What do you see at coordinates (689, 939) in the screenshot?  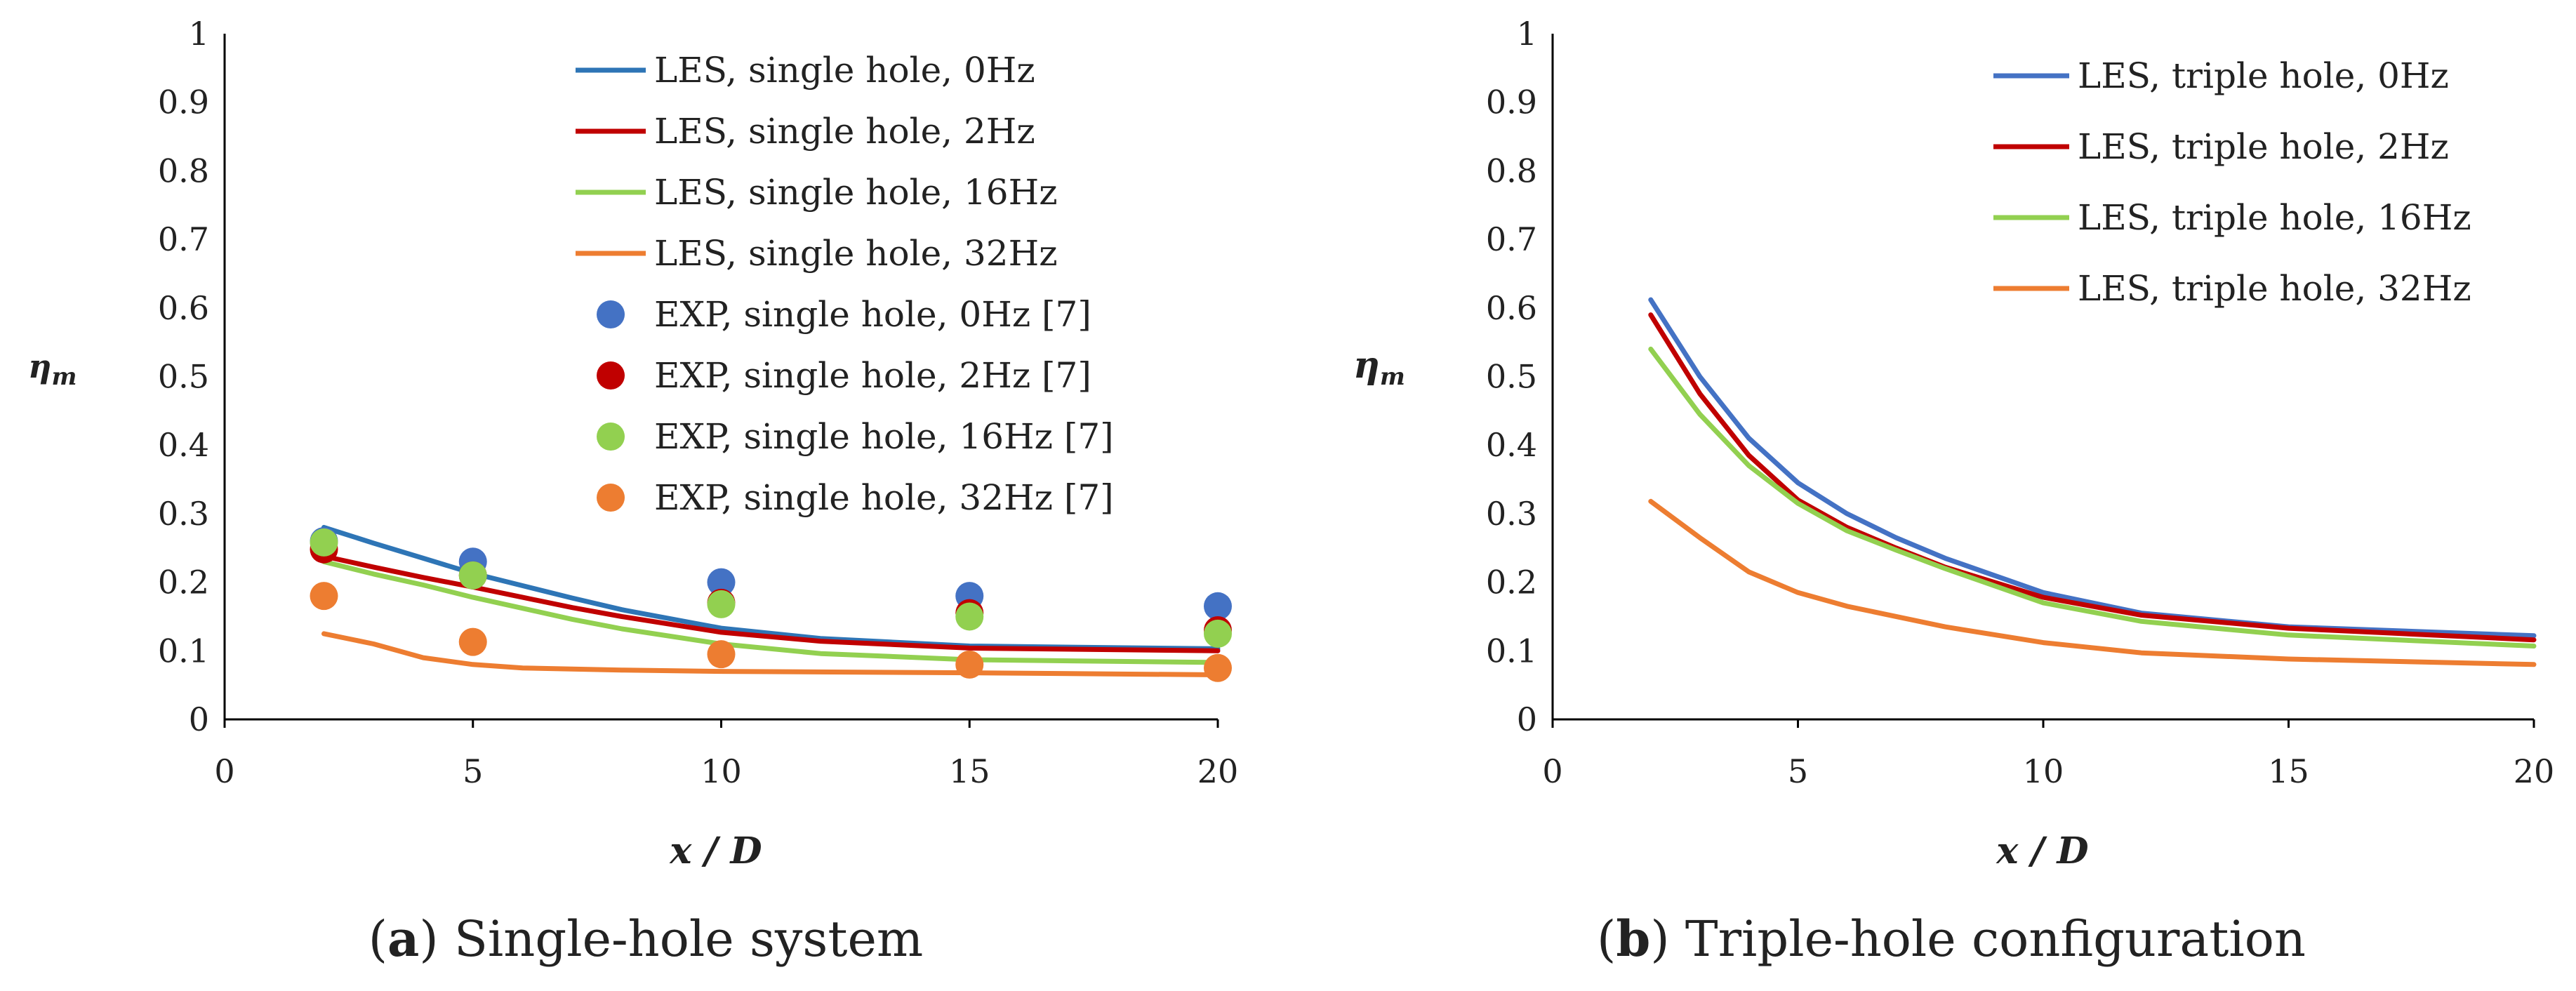 I see `caption-text-a: Single-hole system` at bounding box center [689, 939].